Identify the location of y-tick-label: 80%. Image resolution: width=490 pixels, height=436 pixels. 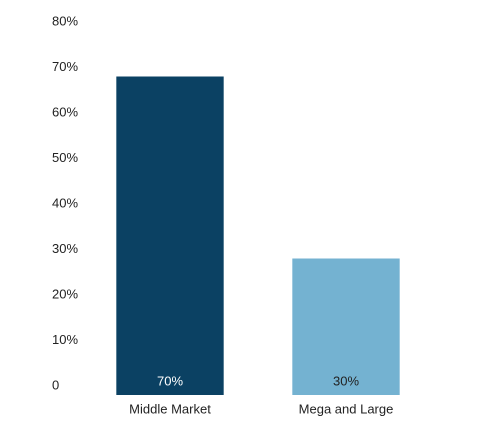
(65, 20).